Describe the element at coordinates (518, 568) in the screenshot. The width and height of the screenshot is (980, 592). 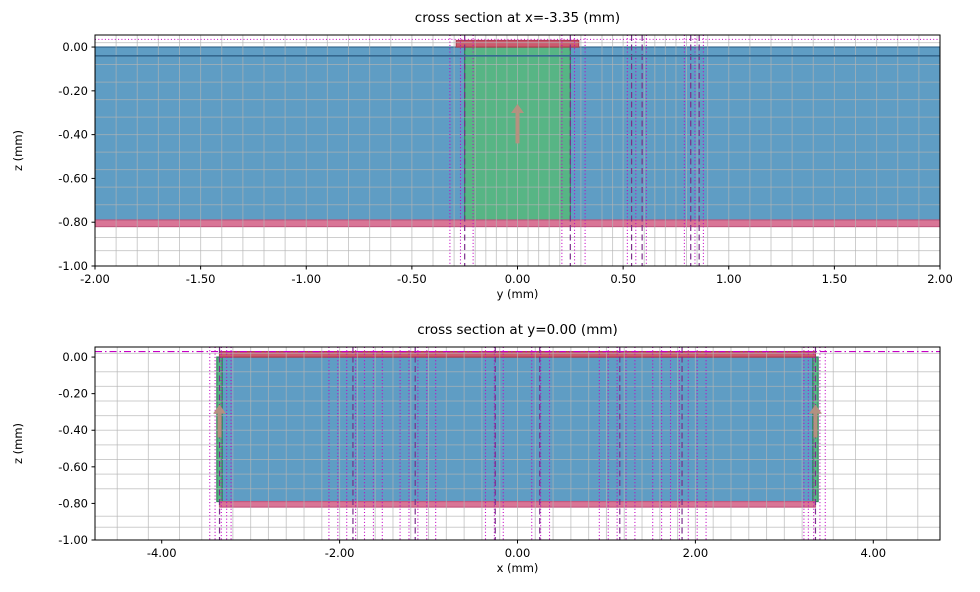
I see `x-axis-label: x (mm)` at that location.